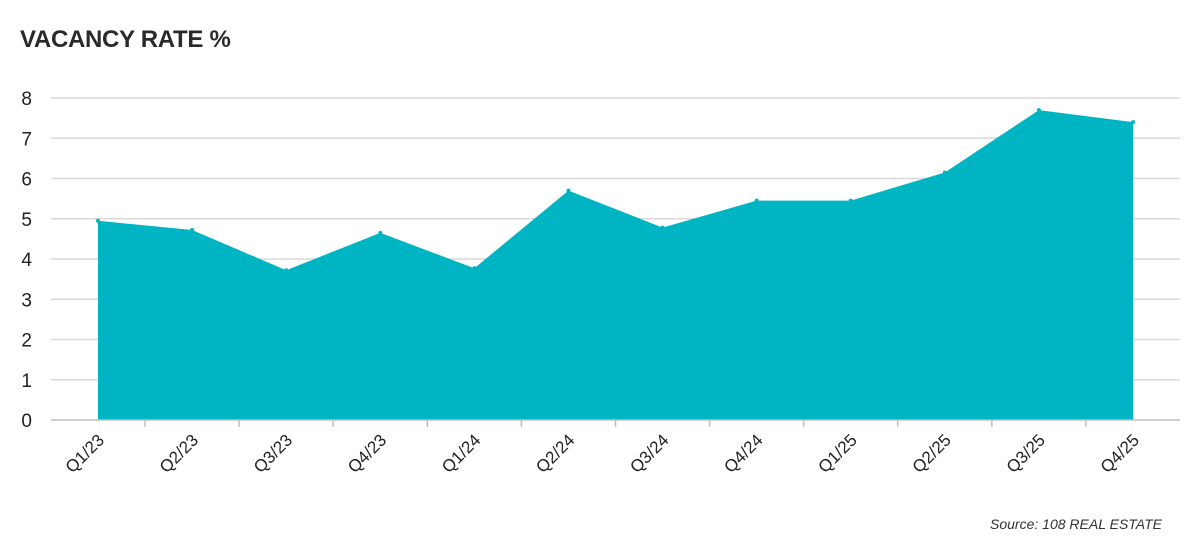 The width and height of the screenshot is (1200, 547). Describe the element at coordinates (26, 139) in the screenshot. I see `y-tick-label: 7` at that location.